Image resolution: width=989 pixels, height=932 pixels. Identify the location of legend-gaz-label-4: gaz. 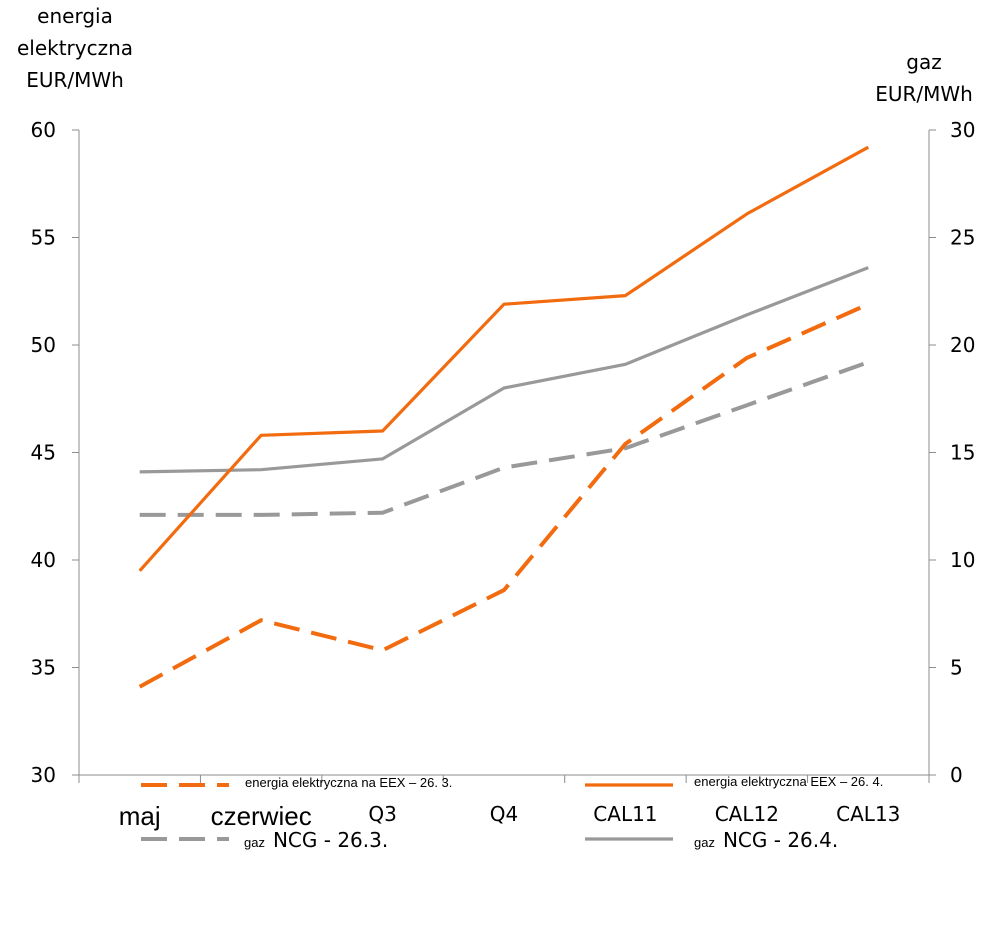
(704, 842).